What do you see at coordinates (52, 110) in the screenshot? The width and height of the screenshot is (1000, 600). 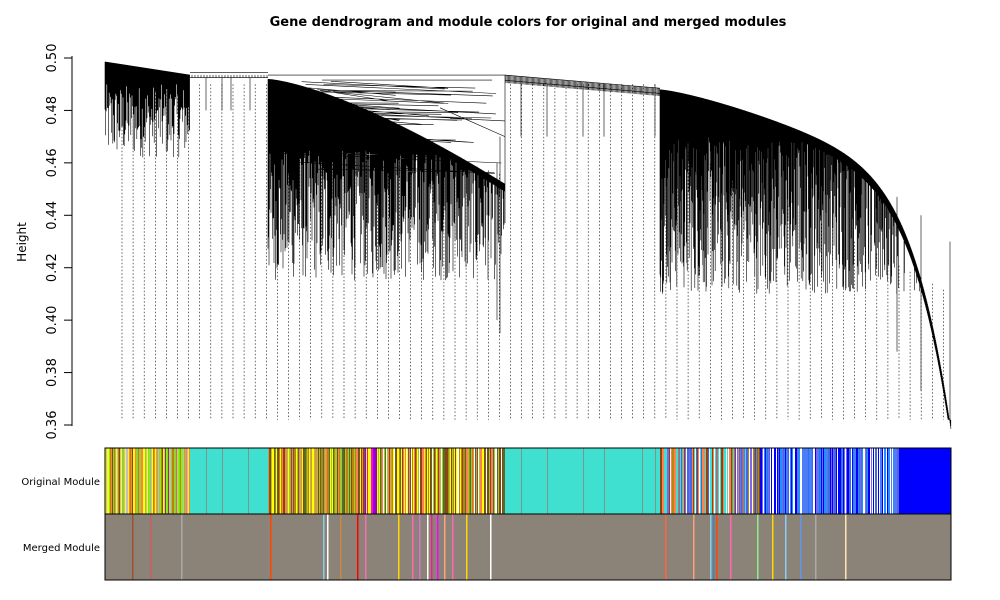 I see `y-tick-label: 0.48` at bounding box center [52, 110].